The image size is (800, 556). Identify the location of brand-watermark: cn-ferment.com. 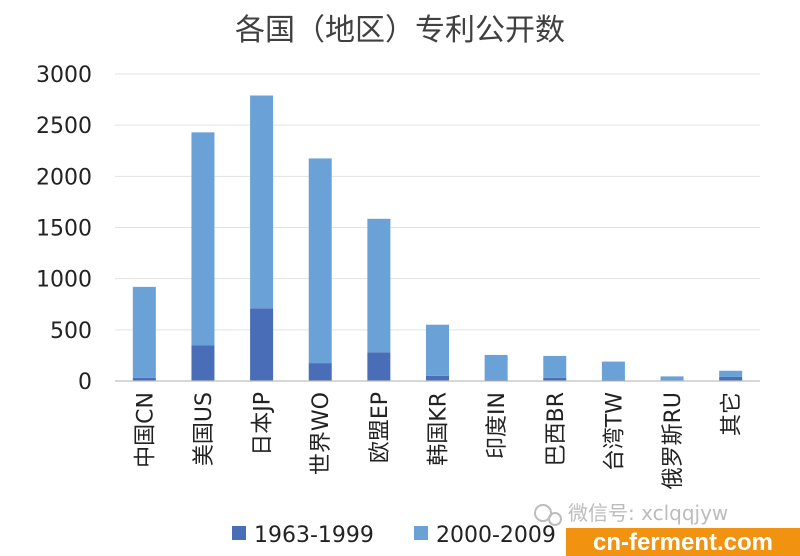
(683, 542).